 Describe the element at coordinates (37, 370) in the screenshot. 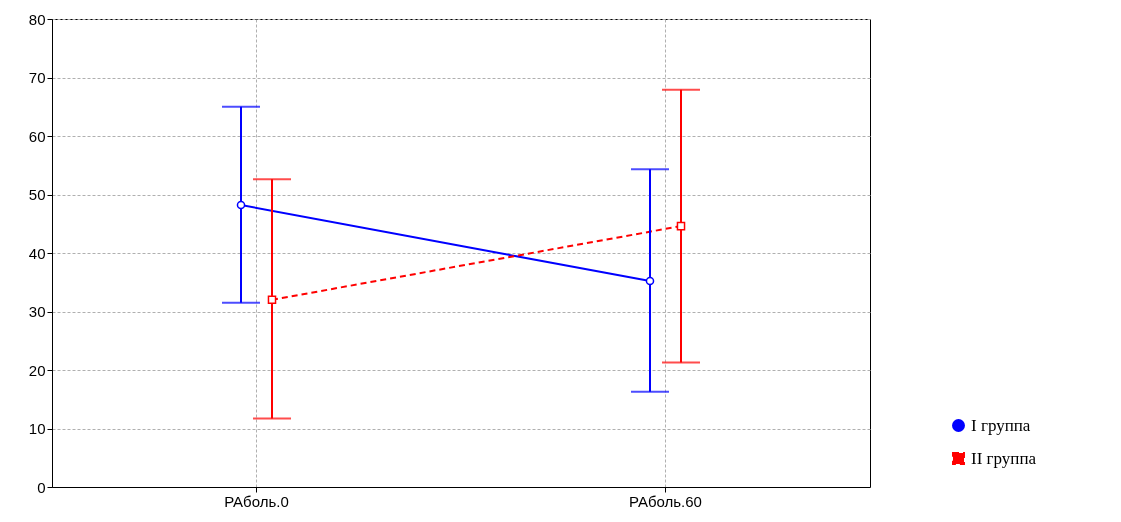

I see `y-tick-label: 20` at that location.